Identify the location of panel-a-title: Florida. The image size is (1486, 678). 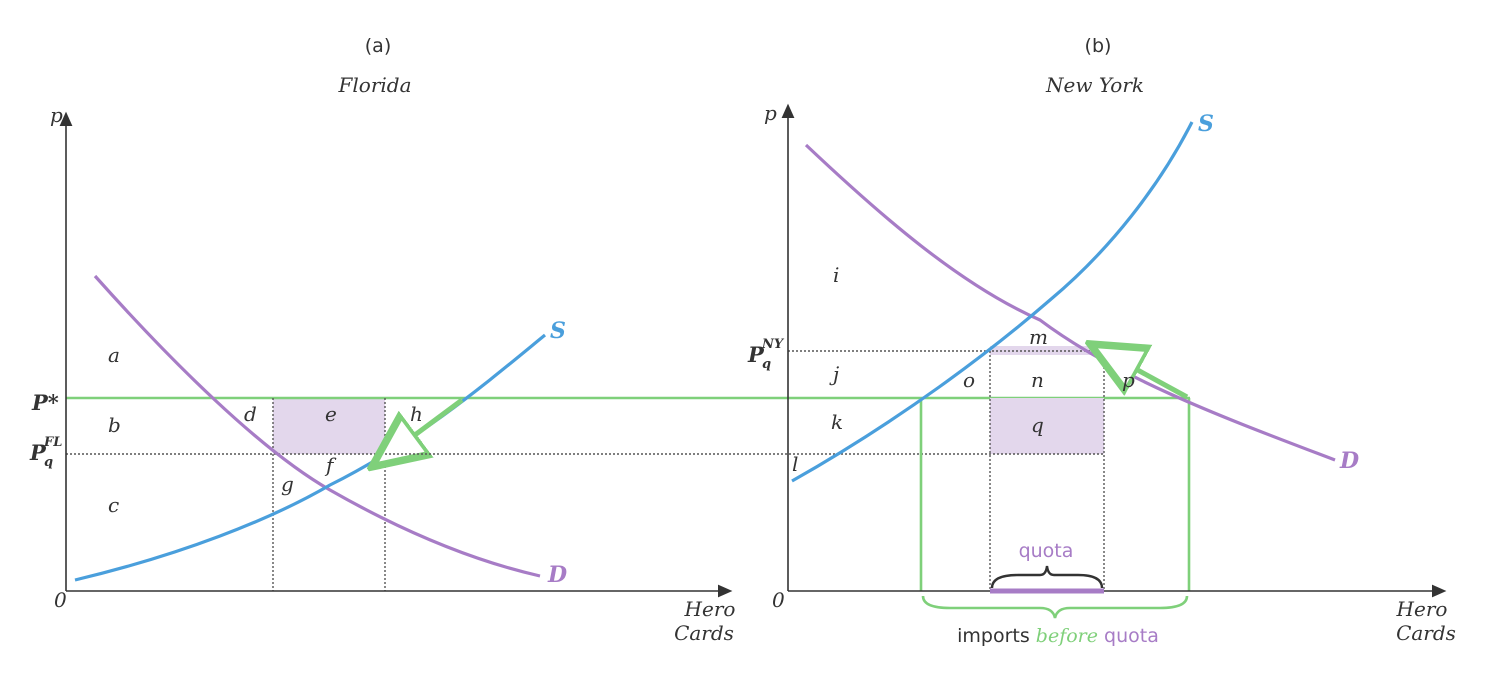
(375, 85).